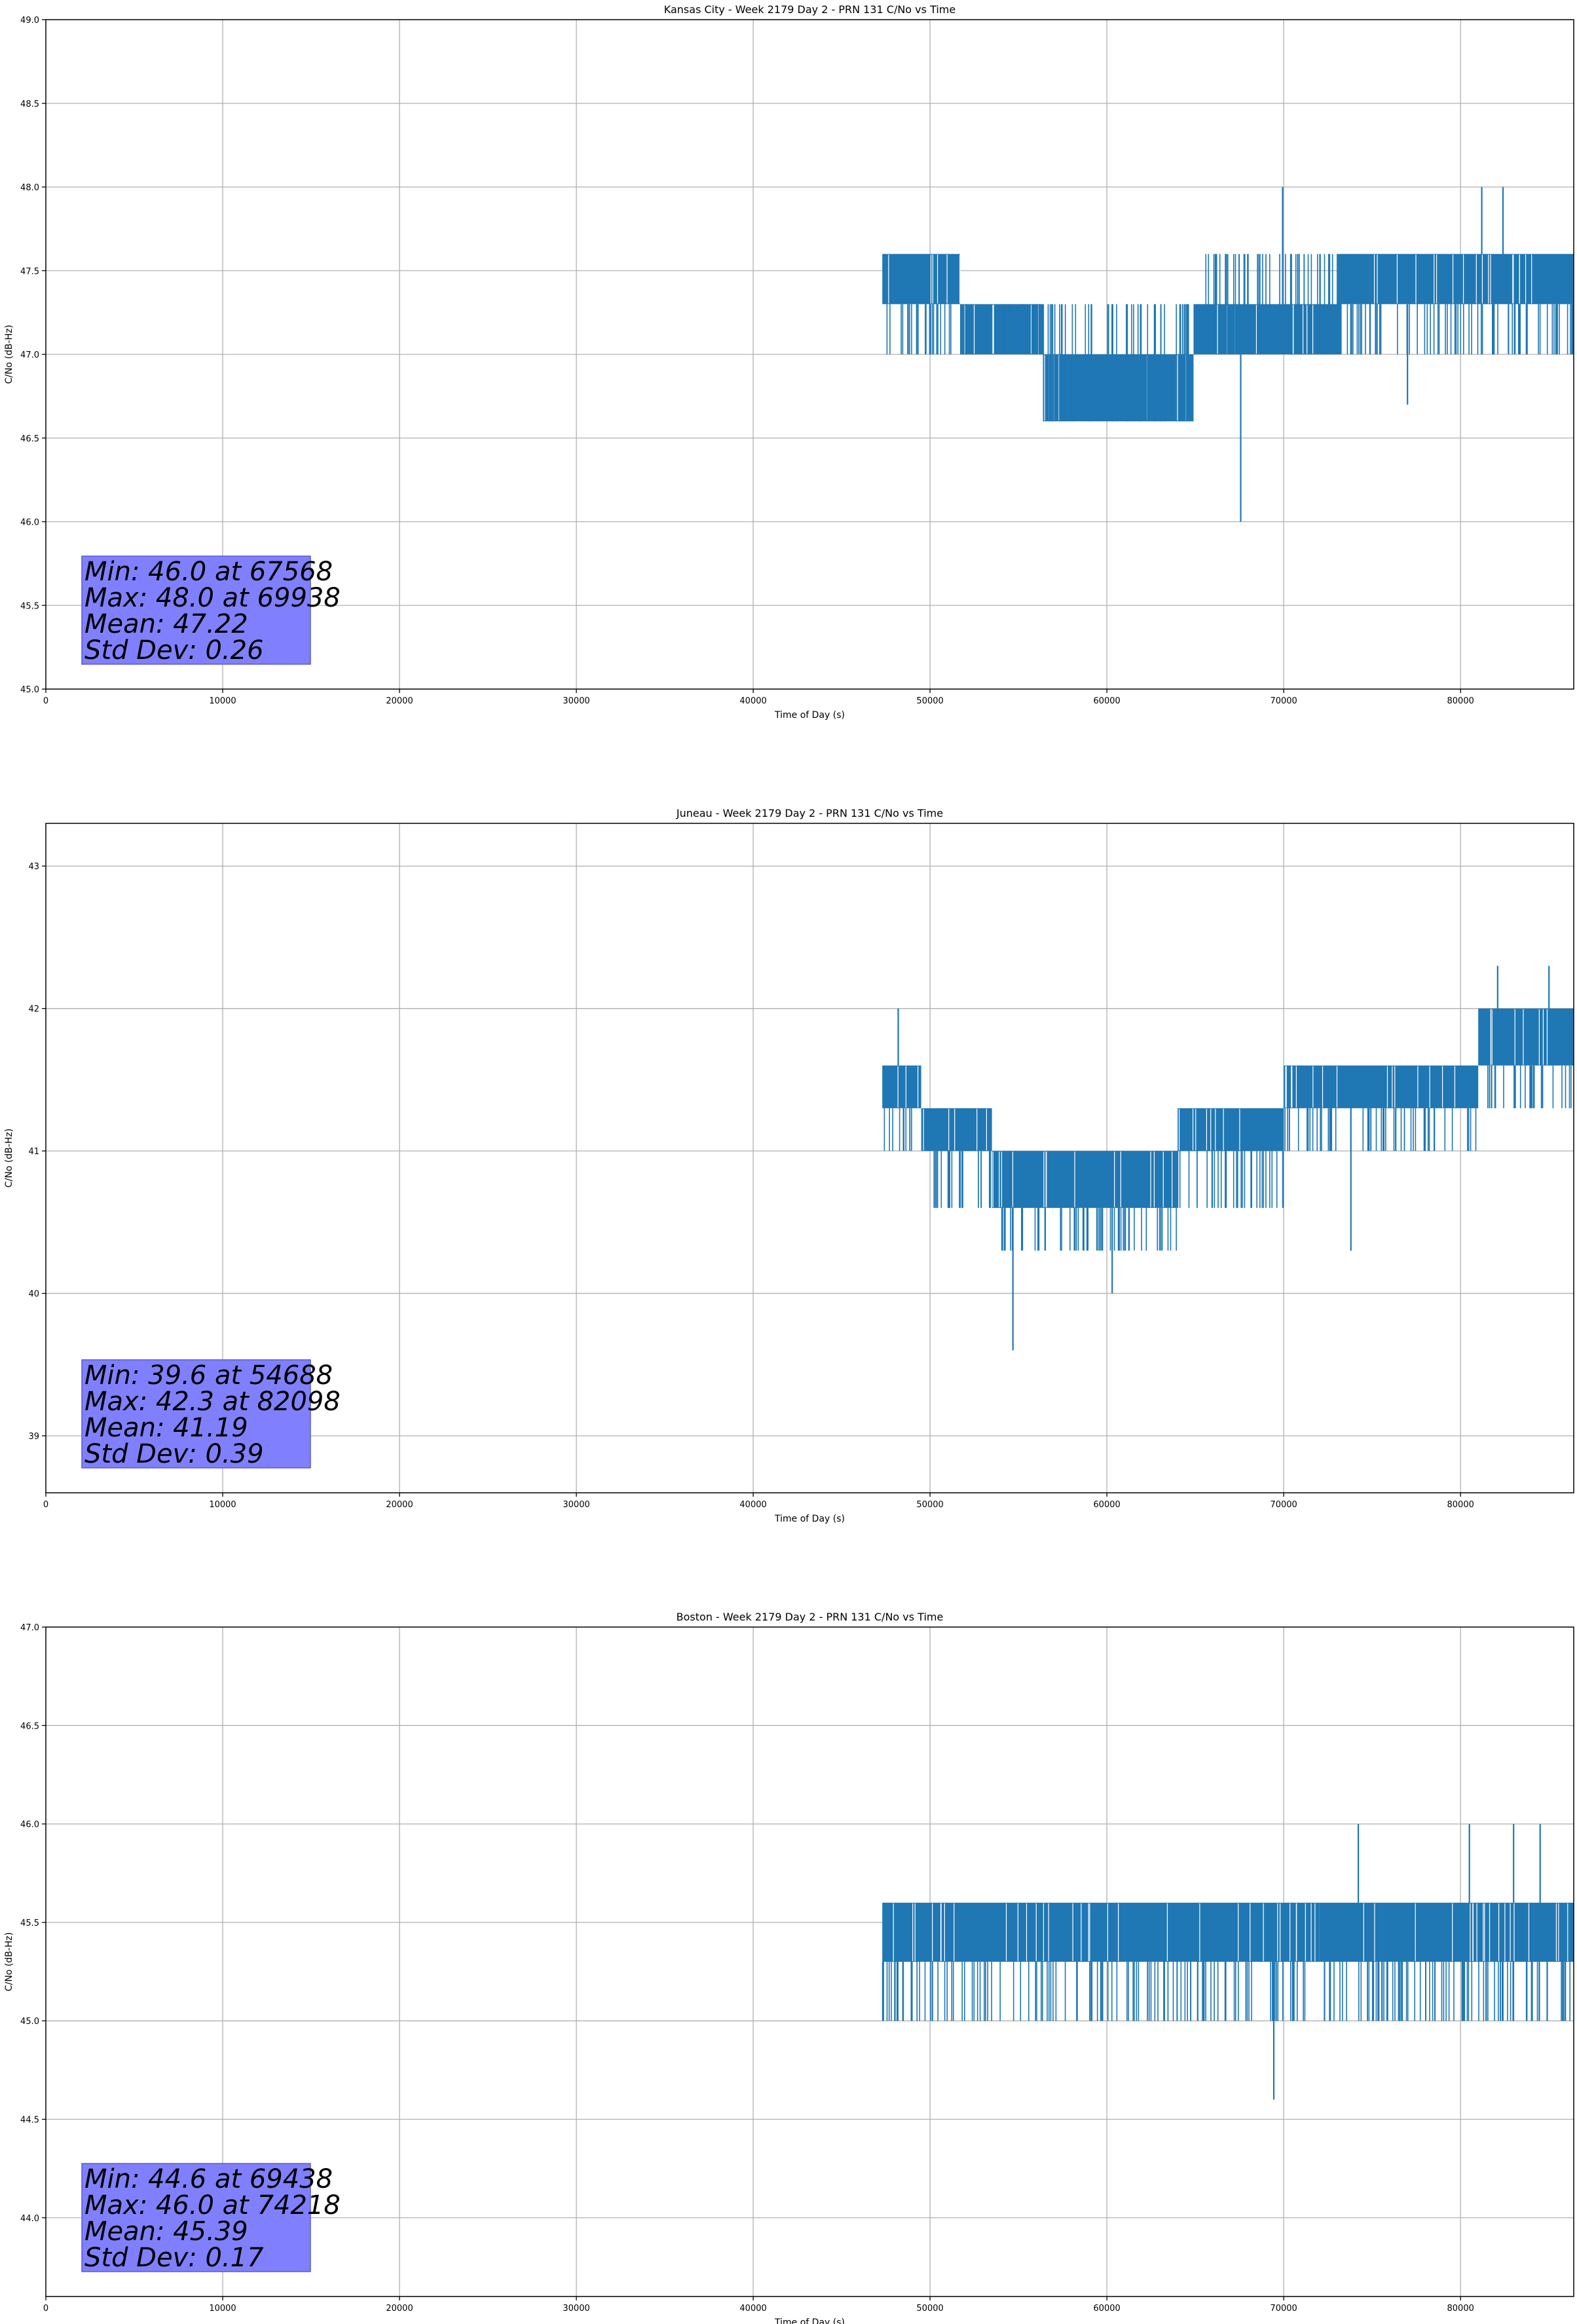 The width and height of the screenshot is (1577, 2324). I want to click on y-tick-label: 48.5, so click(29, 104).